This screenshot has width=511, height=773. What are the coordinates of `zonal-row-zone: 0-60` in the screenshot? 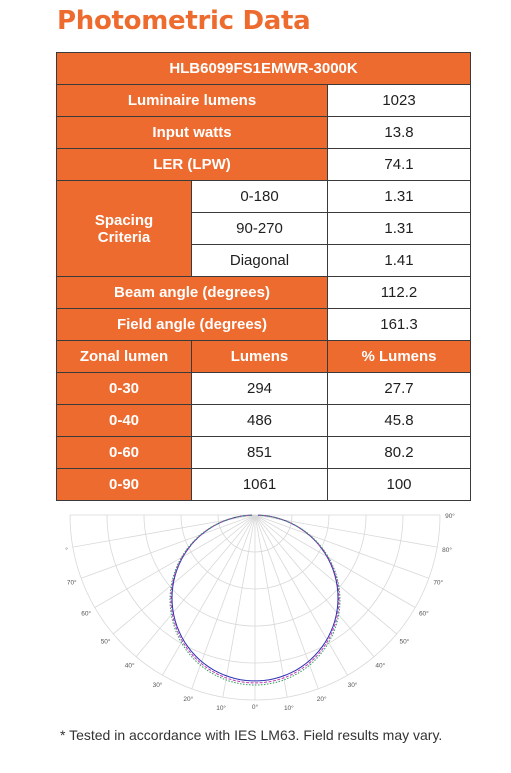 It's located at (124, 452).